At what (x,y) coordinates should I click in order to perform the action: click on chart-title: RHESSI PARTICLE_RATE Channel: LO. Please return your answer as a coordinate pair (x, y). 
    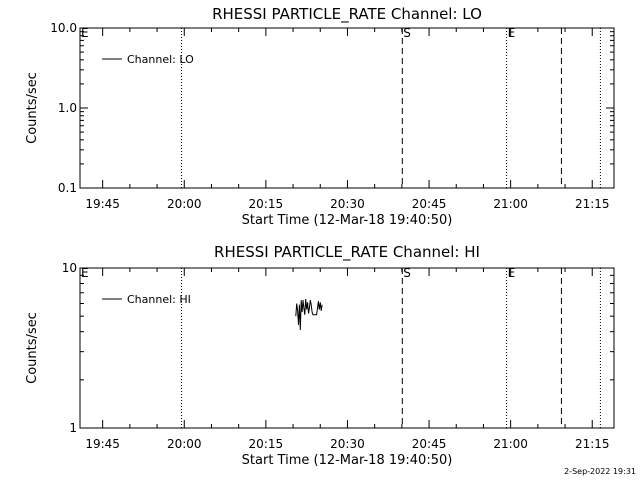
    Looking at the image, I should click on (347, 14).